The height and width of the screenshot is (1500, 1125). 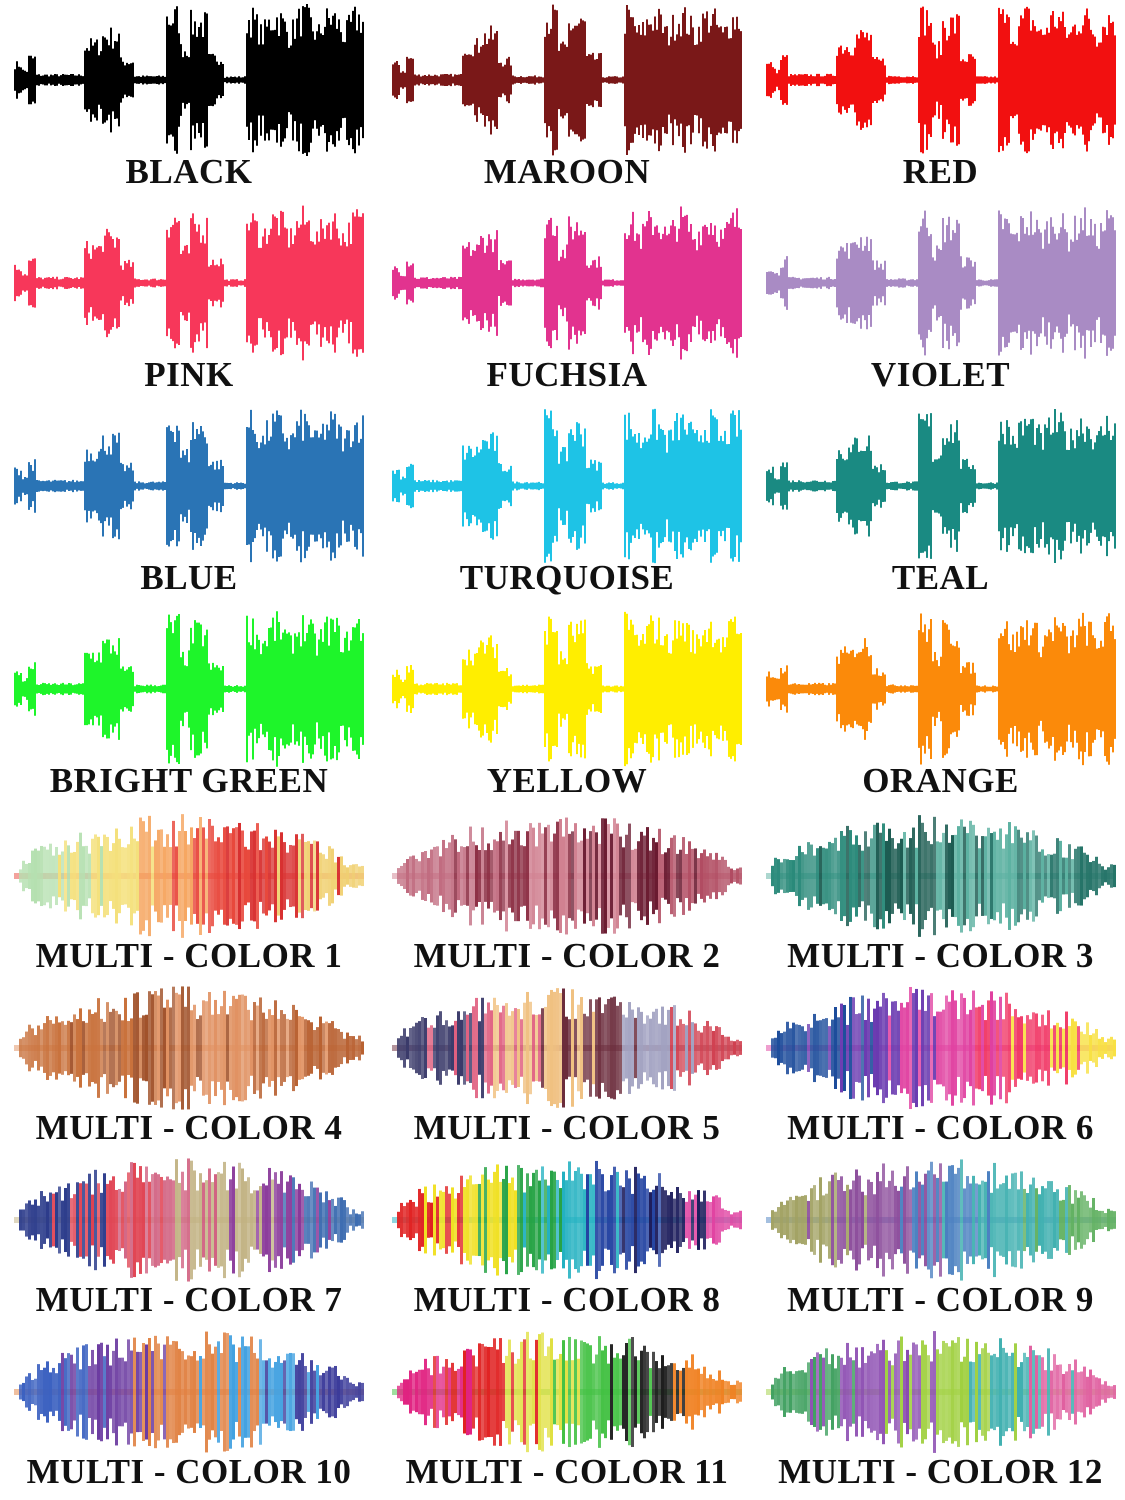 I want to click on swatch-option: MULTI - COLOR 6, so click(x=940, y=1070).